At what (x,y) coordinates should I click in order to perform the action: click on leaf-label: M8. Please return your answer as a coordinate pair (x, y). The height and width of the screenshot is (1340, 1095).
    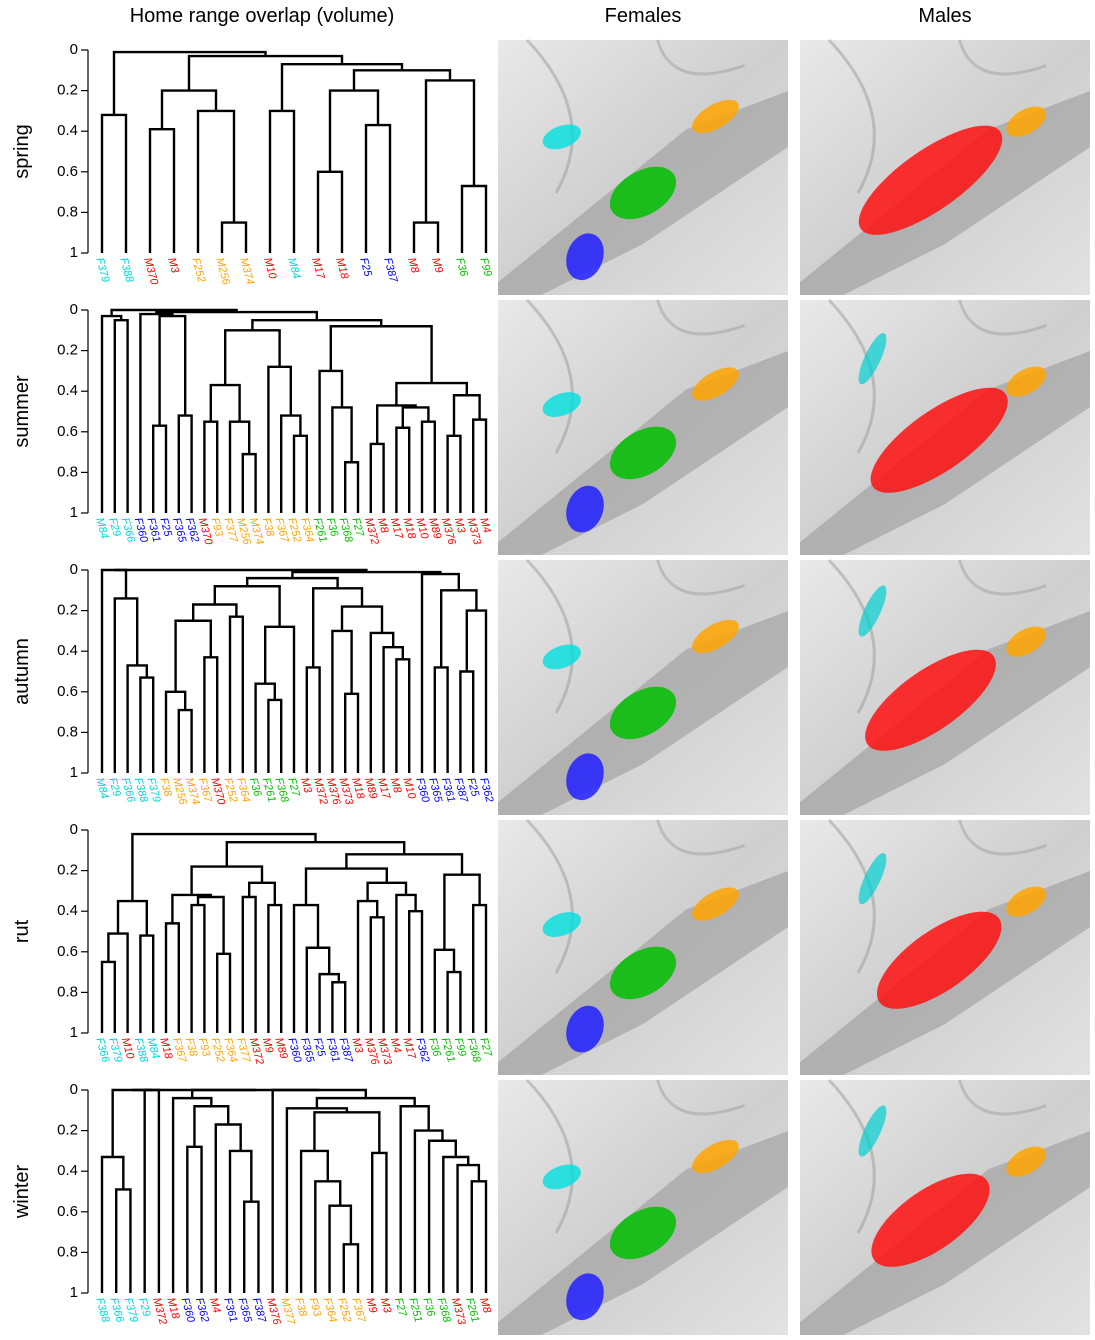
    Looking at the image, I should click on (485, 1305).